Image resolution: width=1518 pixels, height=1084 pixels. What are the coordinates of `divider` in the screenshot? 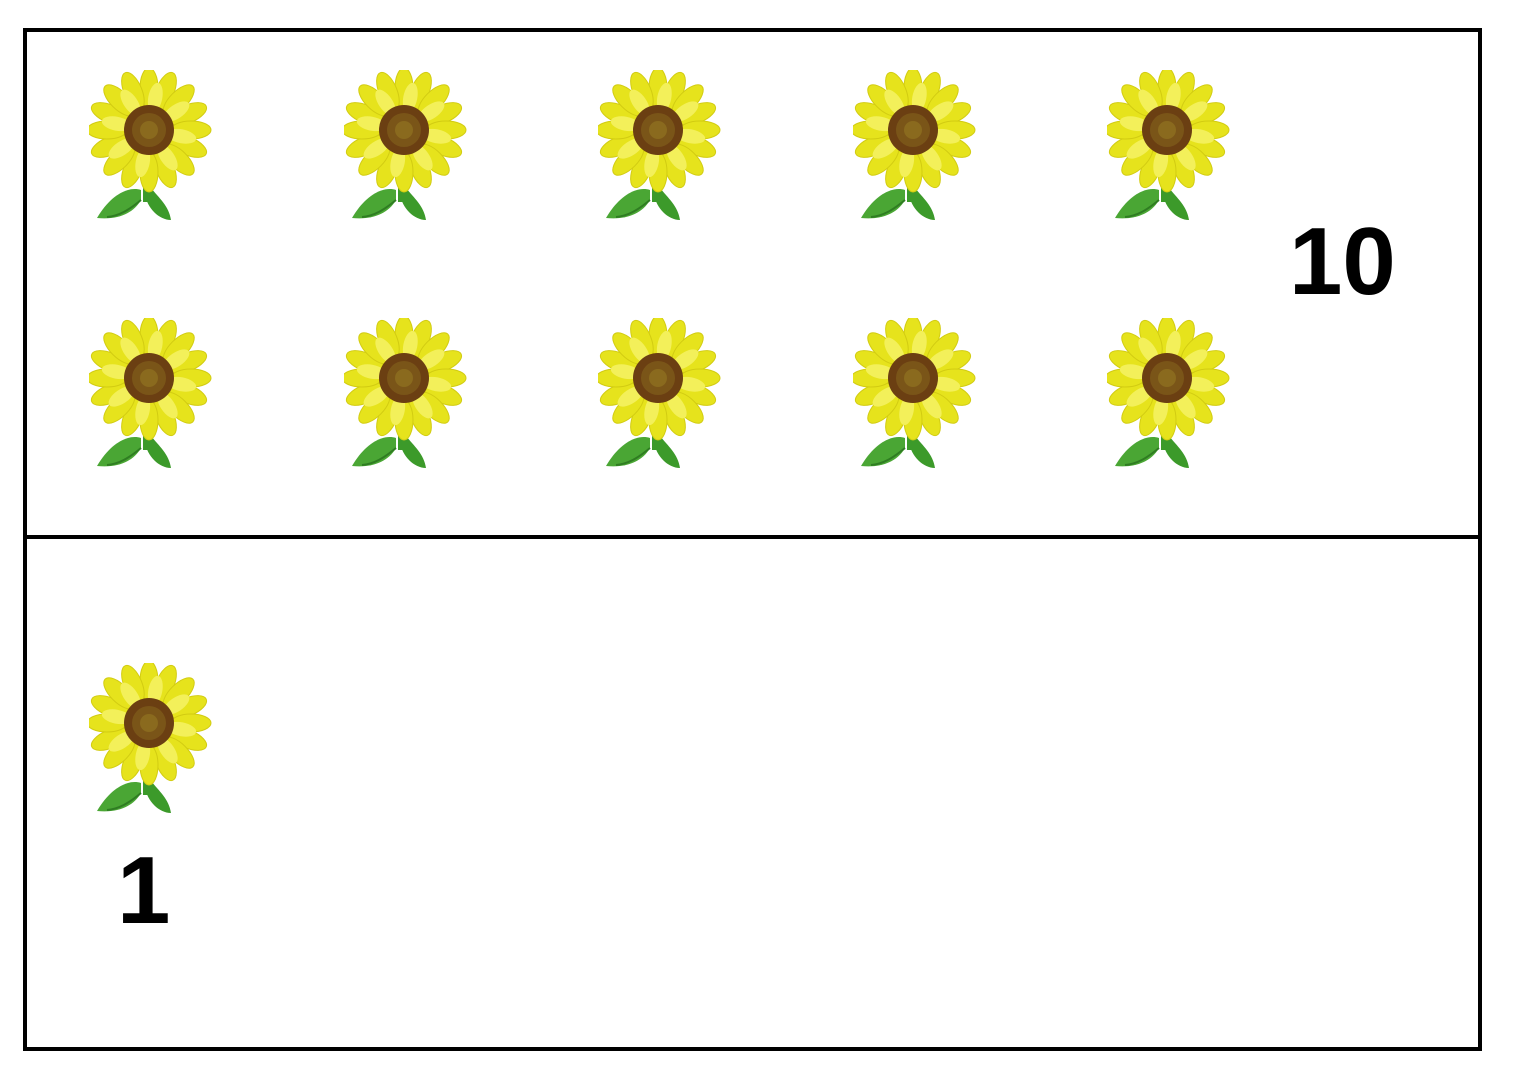 It's located at (752, 537).